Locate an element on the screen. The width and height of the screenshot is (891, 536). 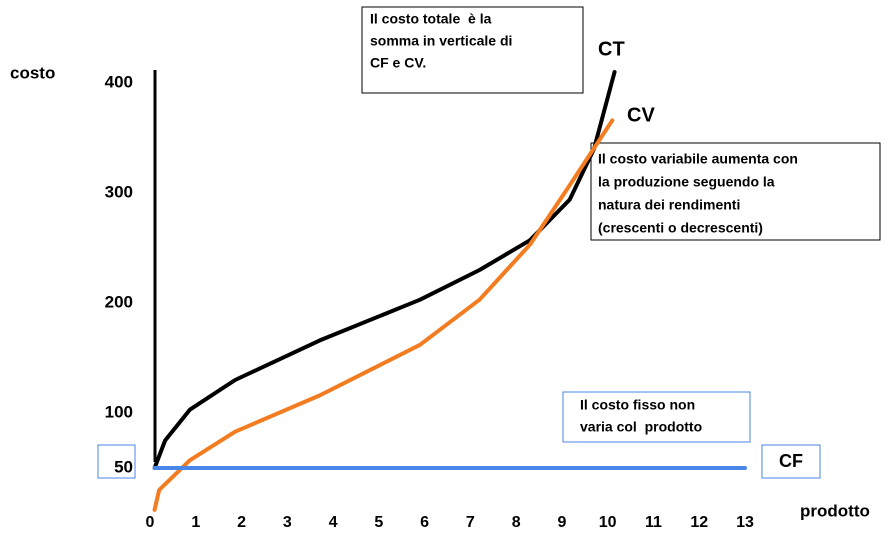
y-tick-label: 200 is located at coordinates (119, 301).